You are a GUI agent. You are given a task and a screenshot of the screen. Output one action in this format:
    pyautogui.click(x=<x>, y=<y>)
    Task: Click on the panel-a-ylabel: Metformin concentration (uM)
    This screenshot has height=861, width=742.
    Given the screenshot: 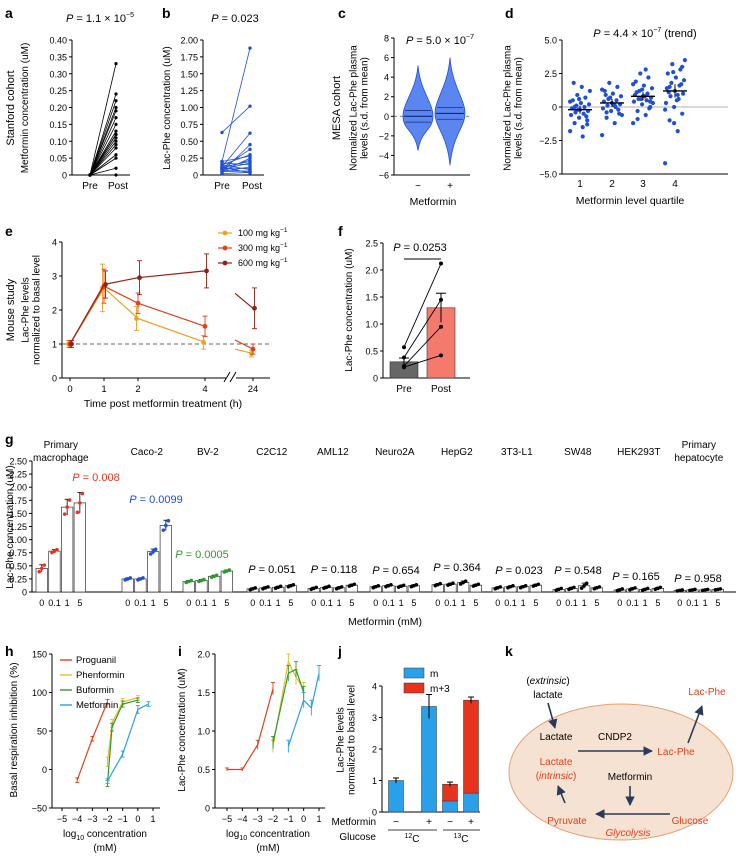 What is the action you would take?
    pyautogui.click(x=25, y=108)
    